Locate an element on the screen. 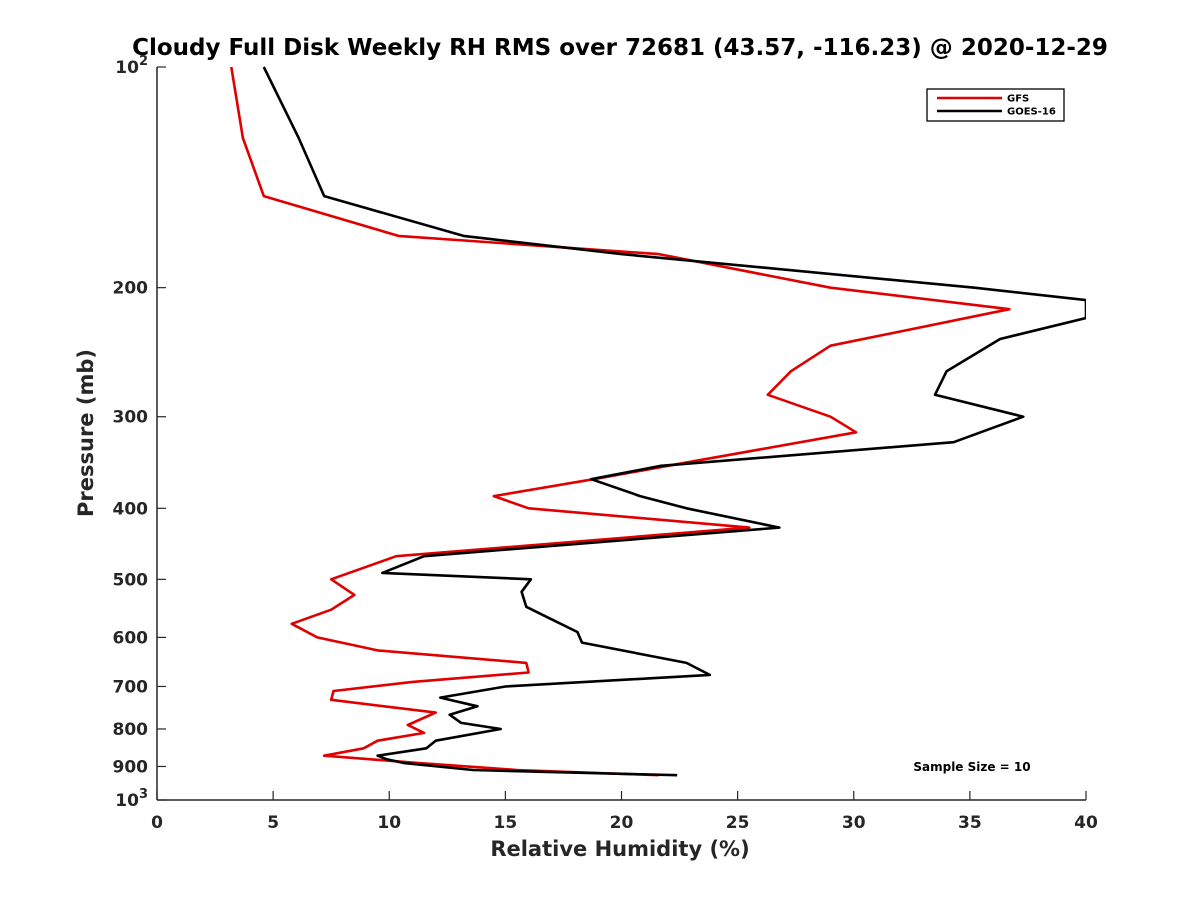 This screenshot has height=900, width=1200. y-tick-label: 200 is located at coordinates (131, 289).